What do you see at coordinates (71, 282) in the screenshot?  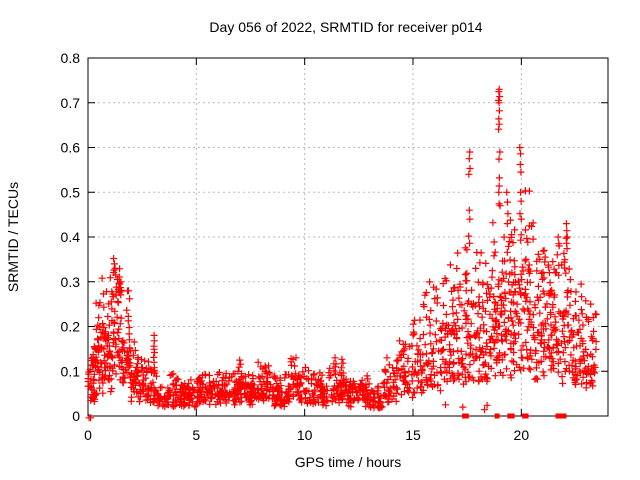 I see `y-tick-label: 0.3` at bounding box center [71, 282].